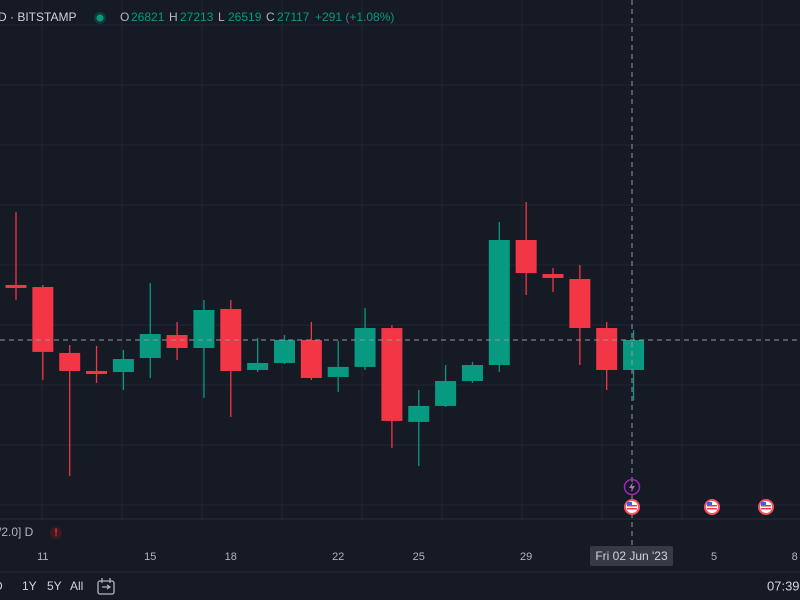 Image resolution: width=800 pixels, height=600 pixels. I want to click on change: +291 (+1.08%), so click(354, 17).